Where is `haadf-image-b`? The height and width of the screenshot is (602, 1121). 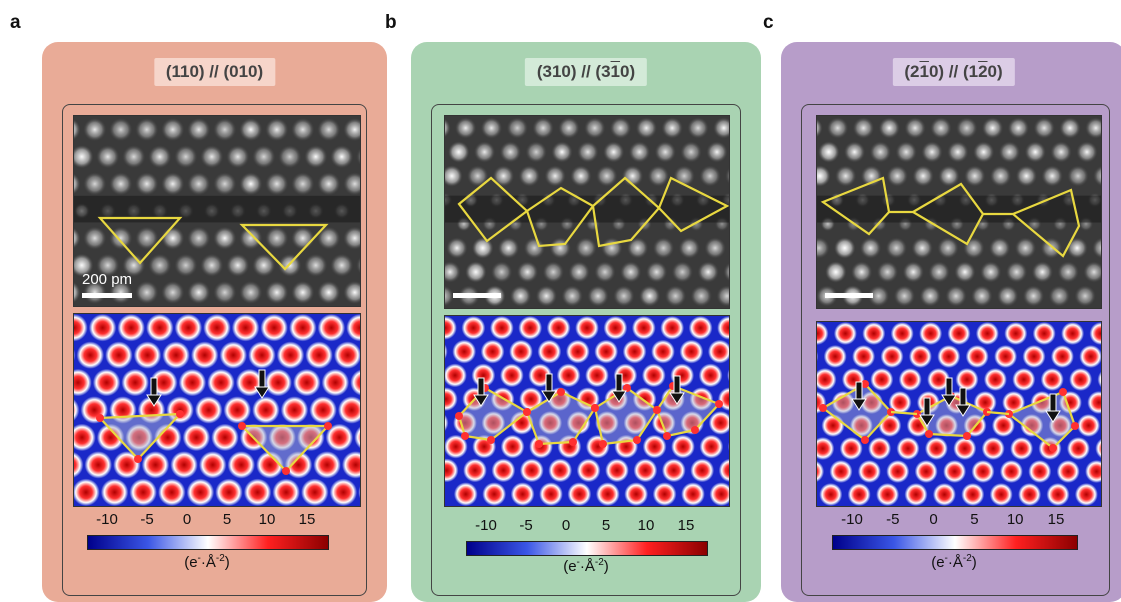 haadf-image-b is located at coordinates (587, 212).